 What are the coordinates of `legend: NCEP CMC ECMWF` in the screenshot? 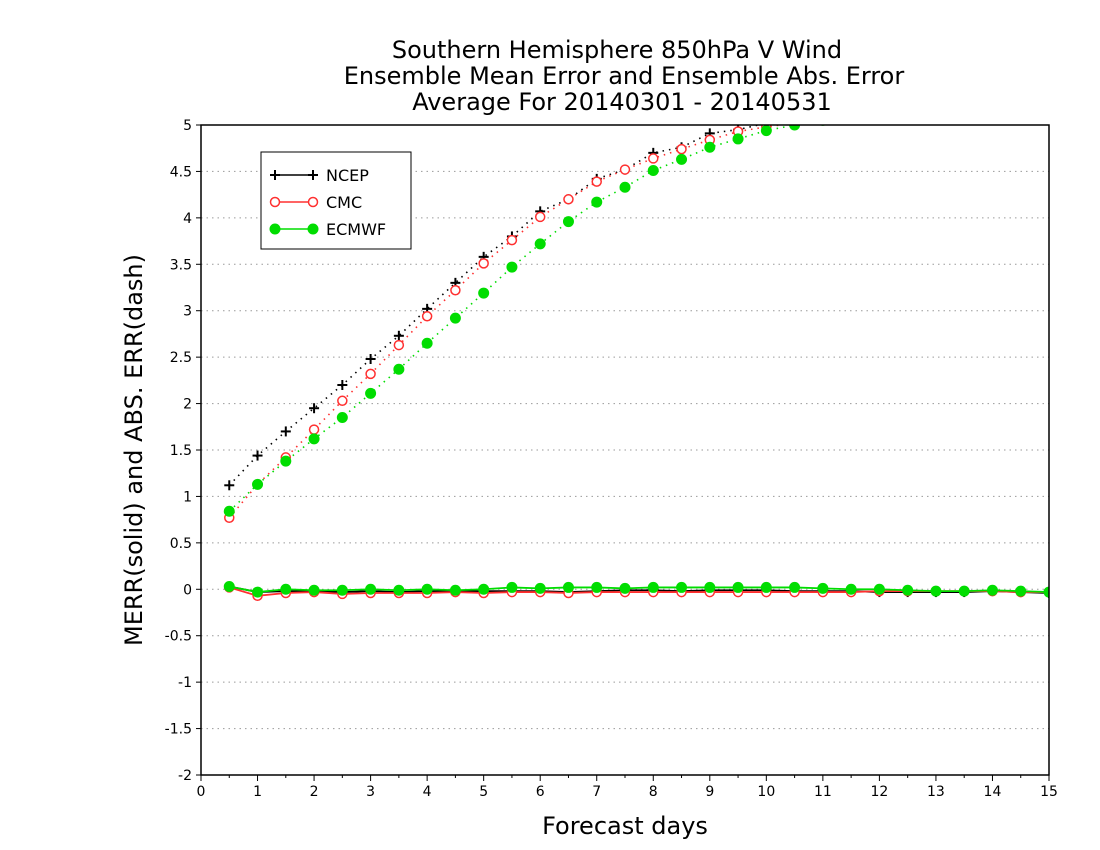 It's located at (336, 200).